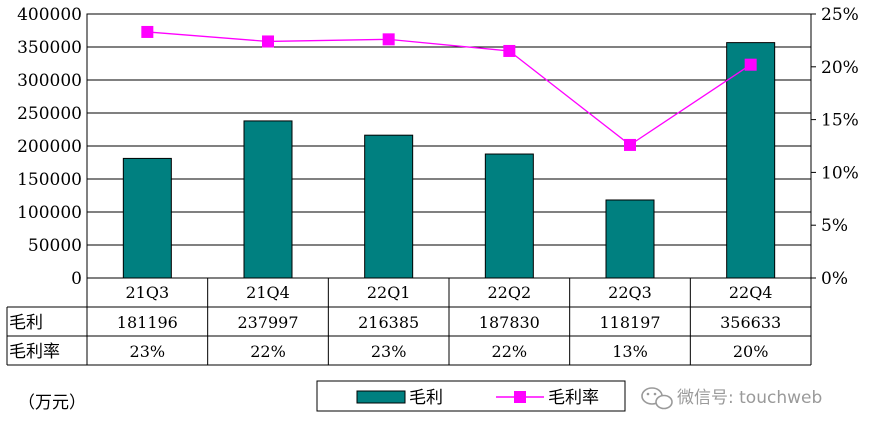 This screenshot has width=879, height=434. Describe the element at coordinates (751, 160) in the screenshot. I see `bar-22q4` at that location.